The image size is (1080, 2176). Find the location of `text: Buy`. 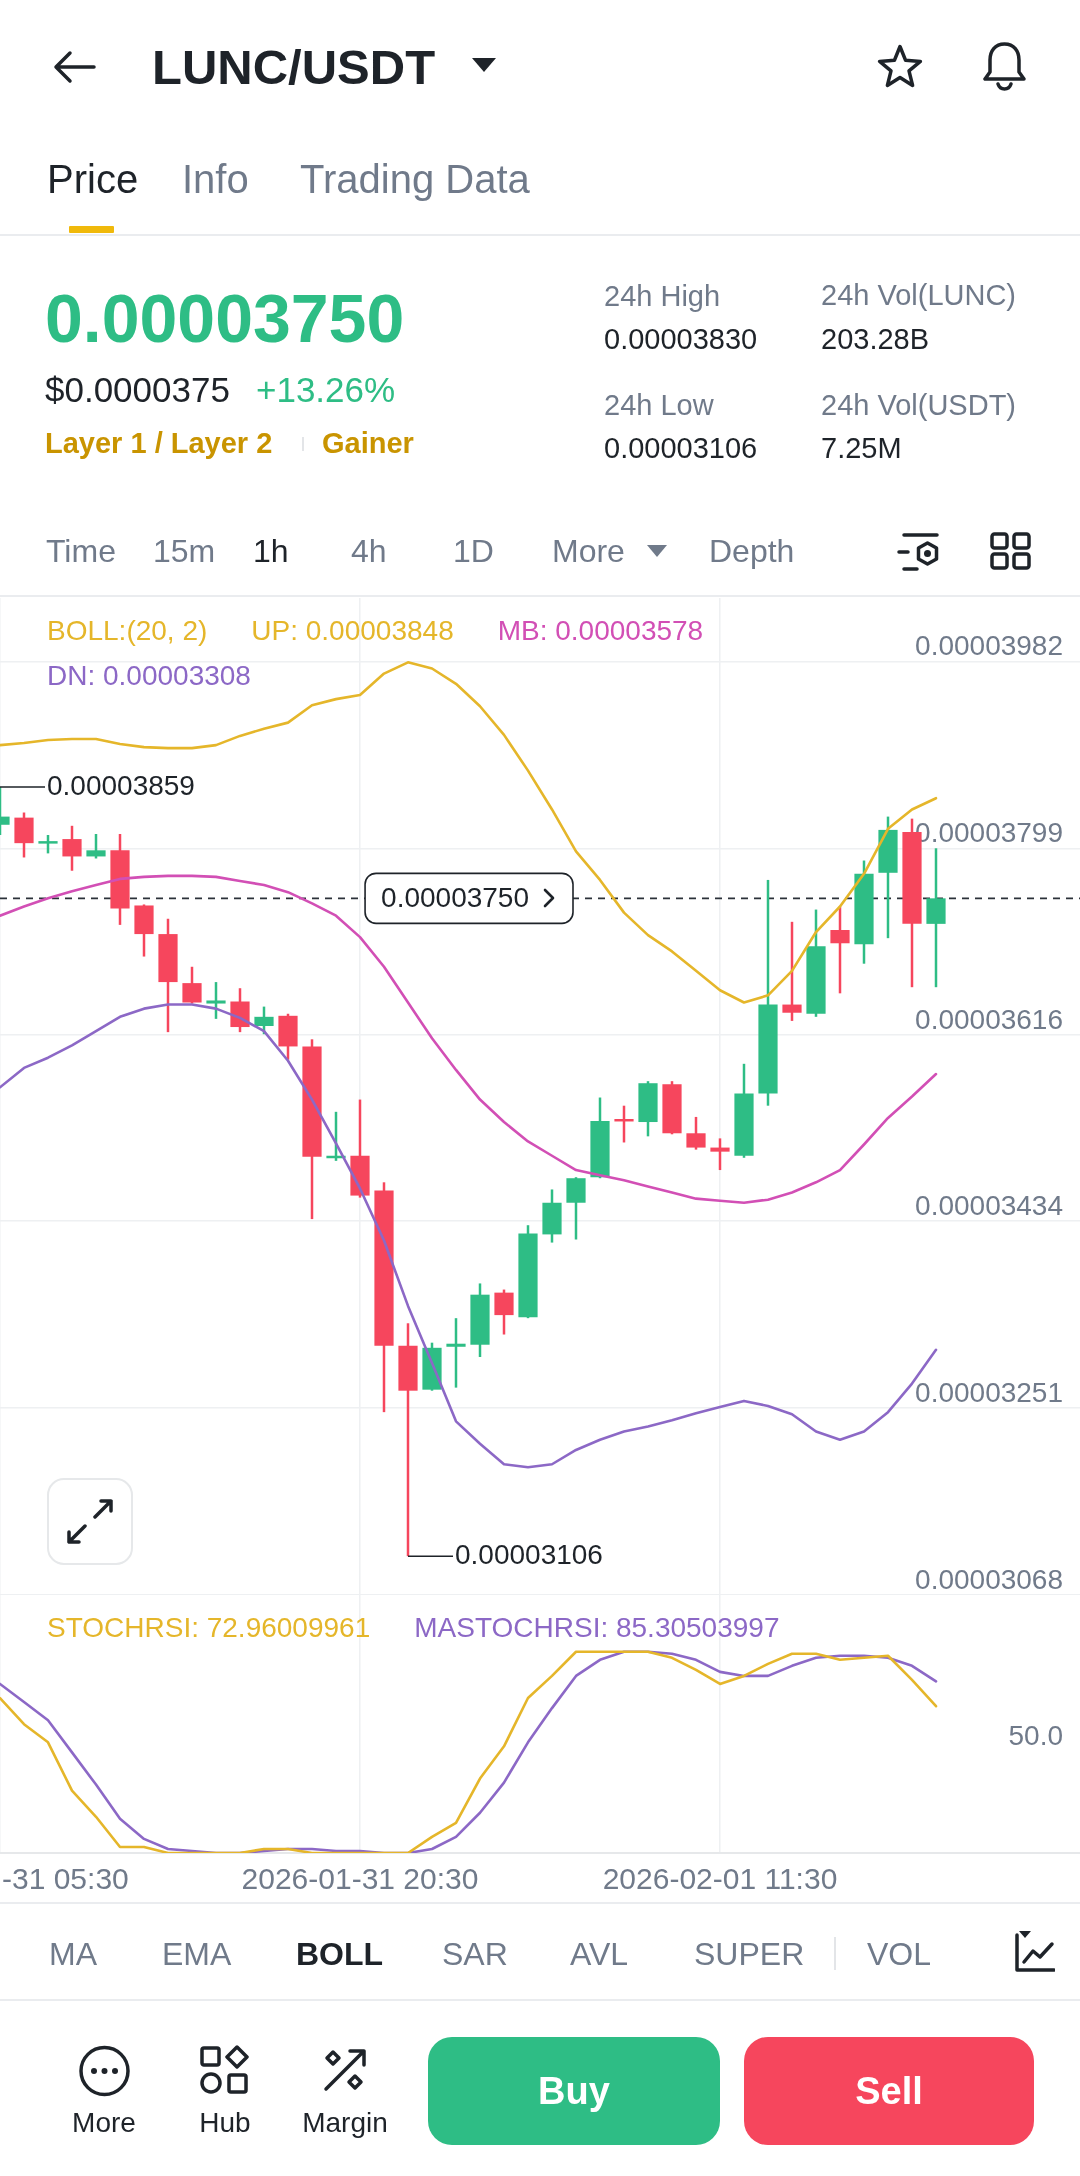

text: Buy is located at coordinates (574, 2091).